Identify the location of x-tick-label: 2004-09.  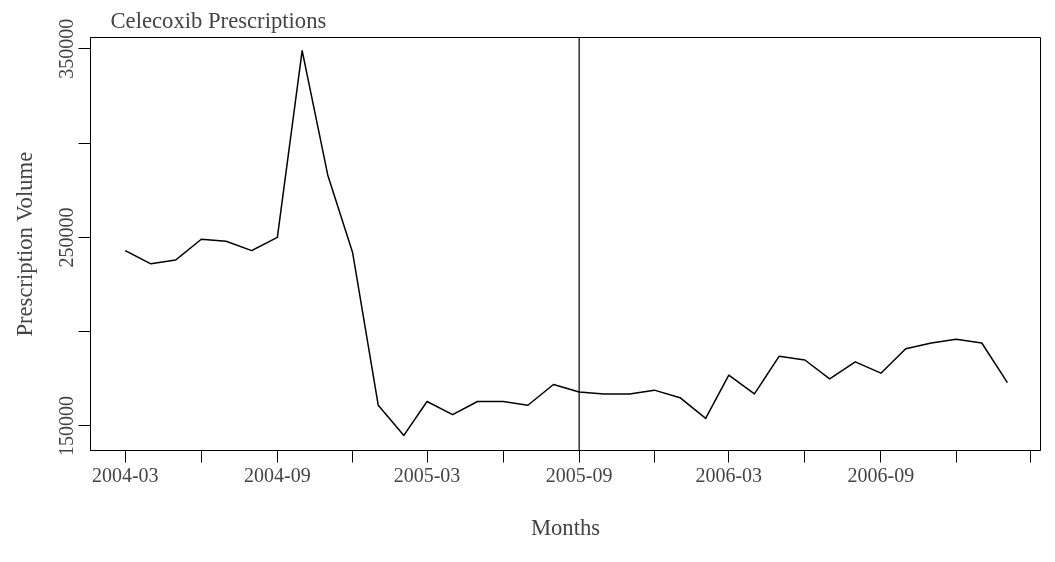
(277, 474).